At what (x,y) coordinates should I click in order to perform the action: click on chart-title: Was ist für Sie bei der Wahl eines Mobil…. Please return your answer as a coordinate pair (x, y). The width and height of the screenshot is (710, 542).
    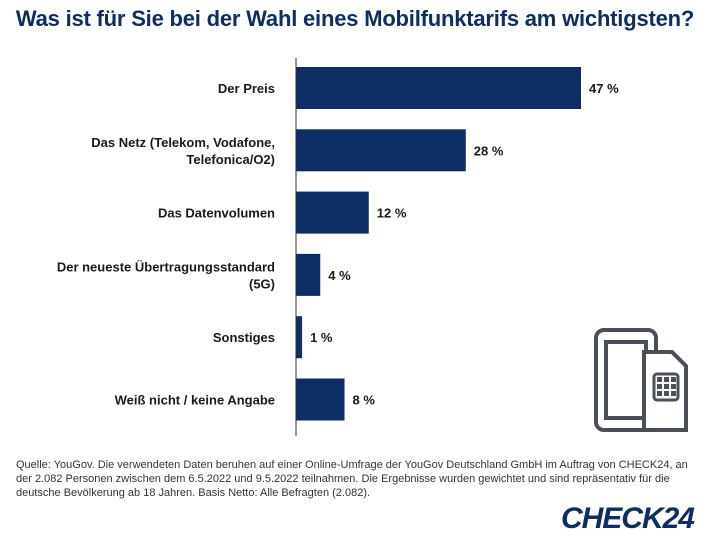
    Looking at the image, I should click on (355, 18).